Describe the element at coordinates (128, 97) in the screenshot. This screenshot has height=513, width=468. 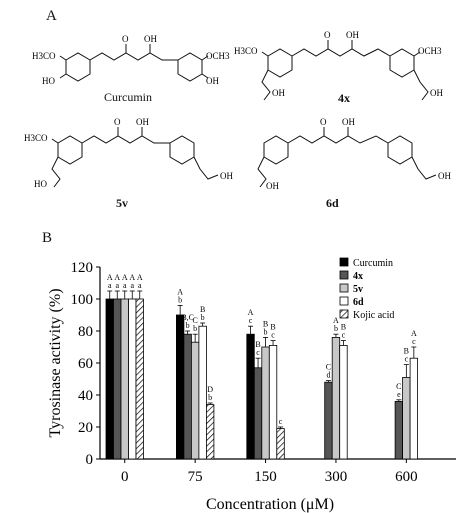
I see `curcumin-name: Curcumin` at that location.